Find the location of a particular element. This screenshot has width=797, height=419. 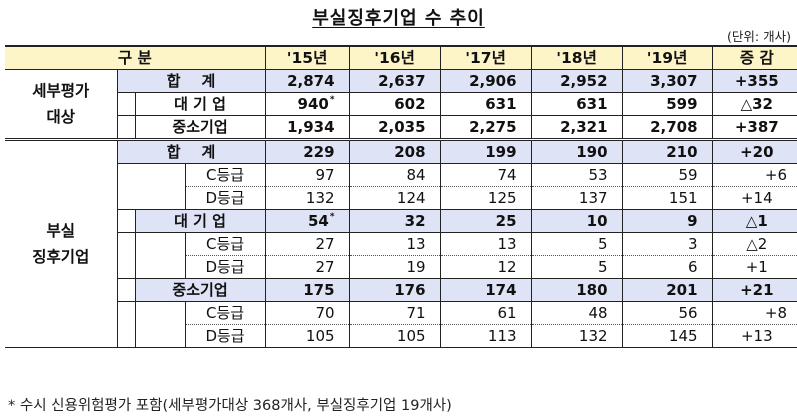

group-label-line2: 징후기업 is located at coordinates (61, 257).